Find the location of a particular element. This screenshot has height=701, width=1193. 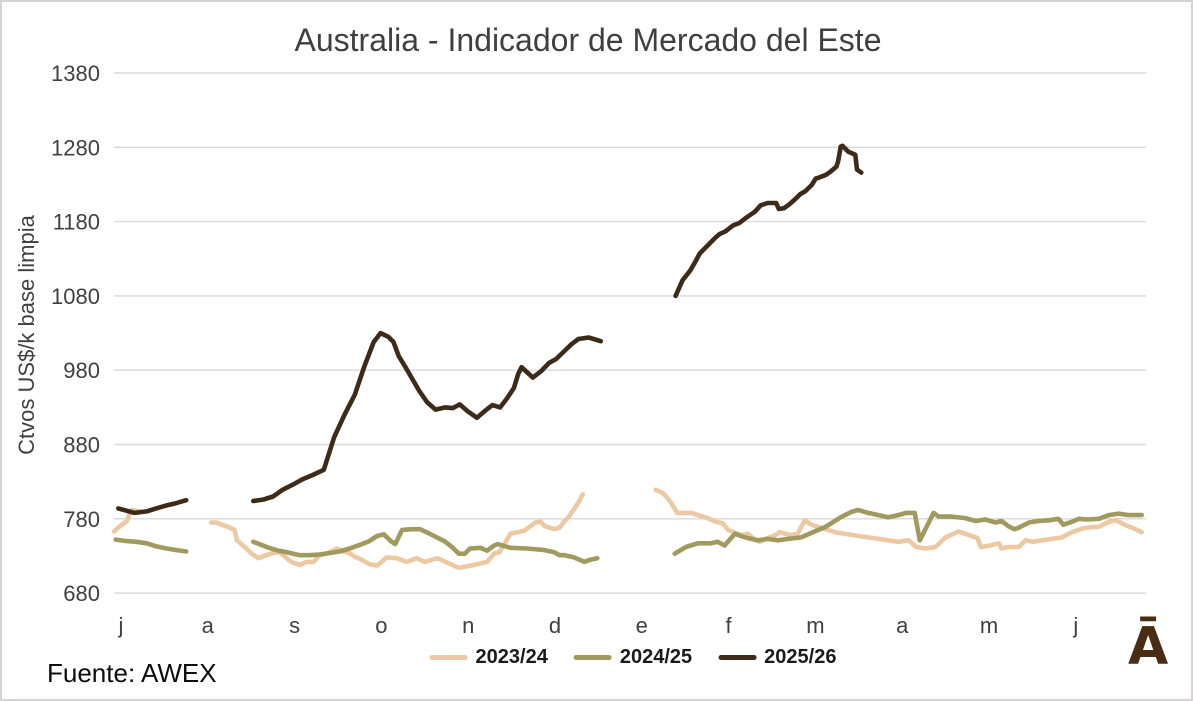

x-tick-label-5-d: d is located at coordinates (555, 625).